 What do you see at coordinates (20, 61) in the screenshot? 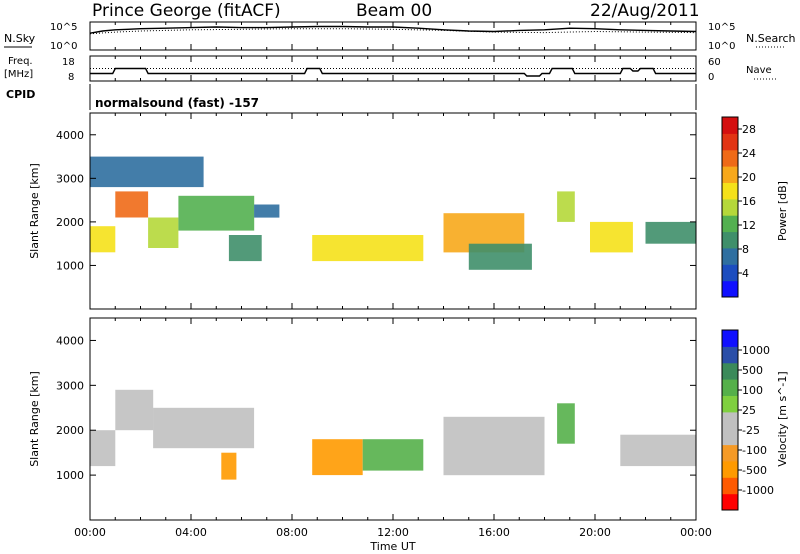
I see `freq-label-line1: Freq.` at bounding box center [20, 61].